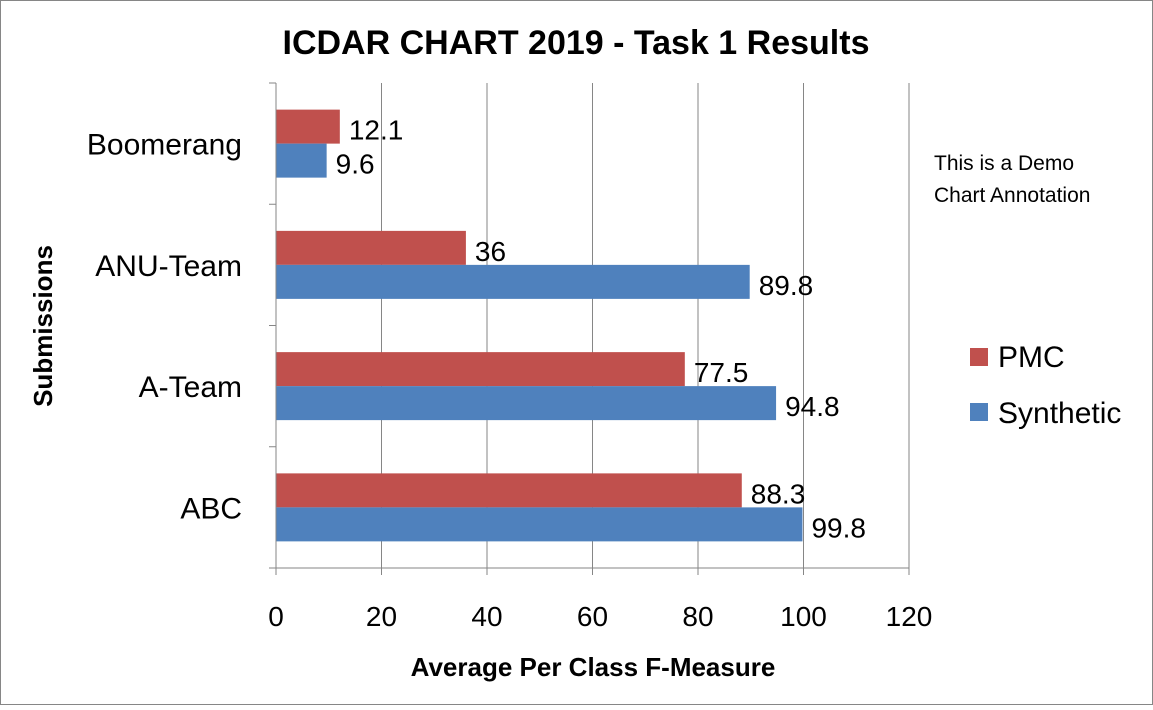 The image size is (1153, 710). Describe the element at coordinates (490, 251) in the screenshot. I see `data-label: 36` at that location.